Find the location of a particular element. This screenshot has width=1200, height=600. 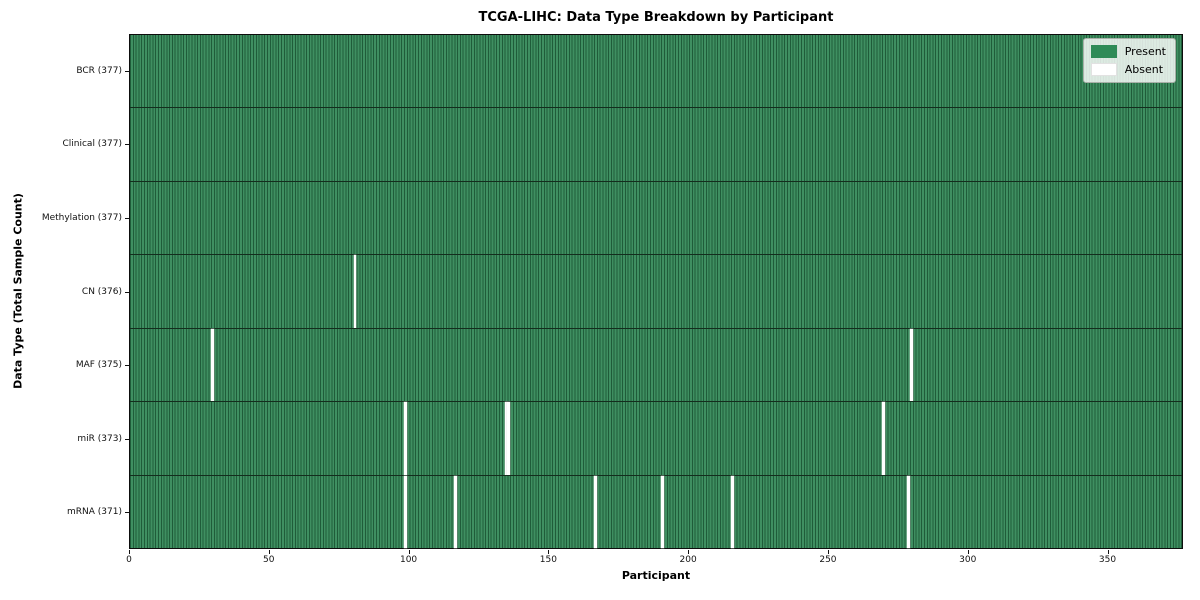

heatmap-row-Clinical is located at coordinates (656, 144).